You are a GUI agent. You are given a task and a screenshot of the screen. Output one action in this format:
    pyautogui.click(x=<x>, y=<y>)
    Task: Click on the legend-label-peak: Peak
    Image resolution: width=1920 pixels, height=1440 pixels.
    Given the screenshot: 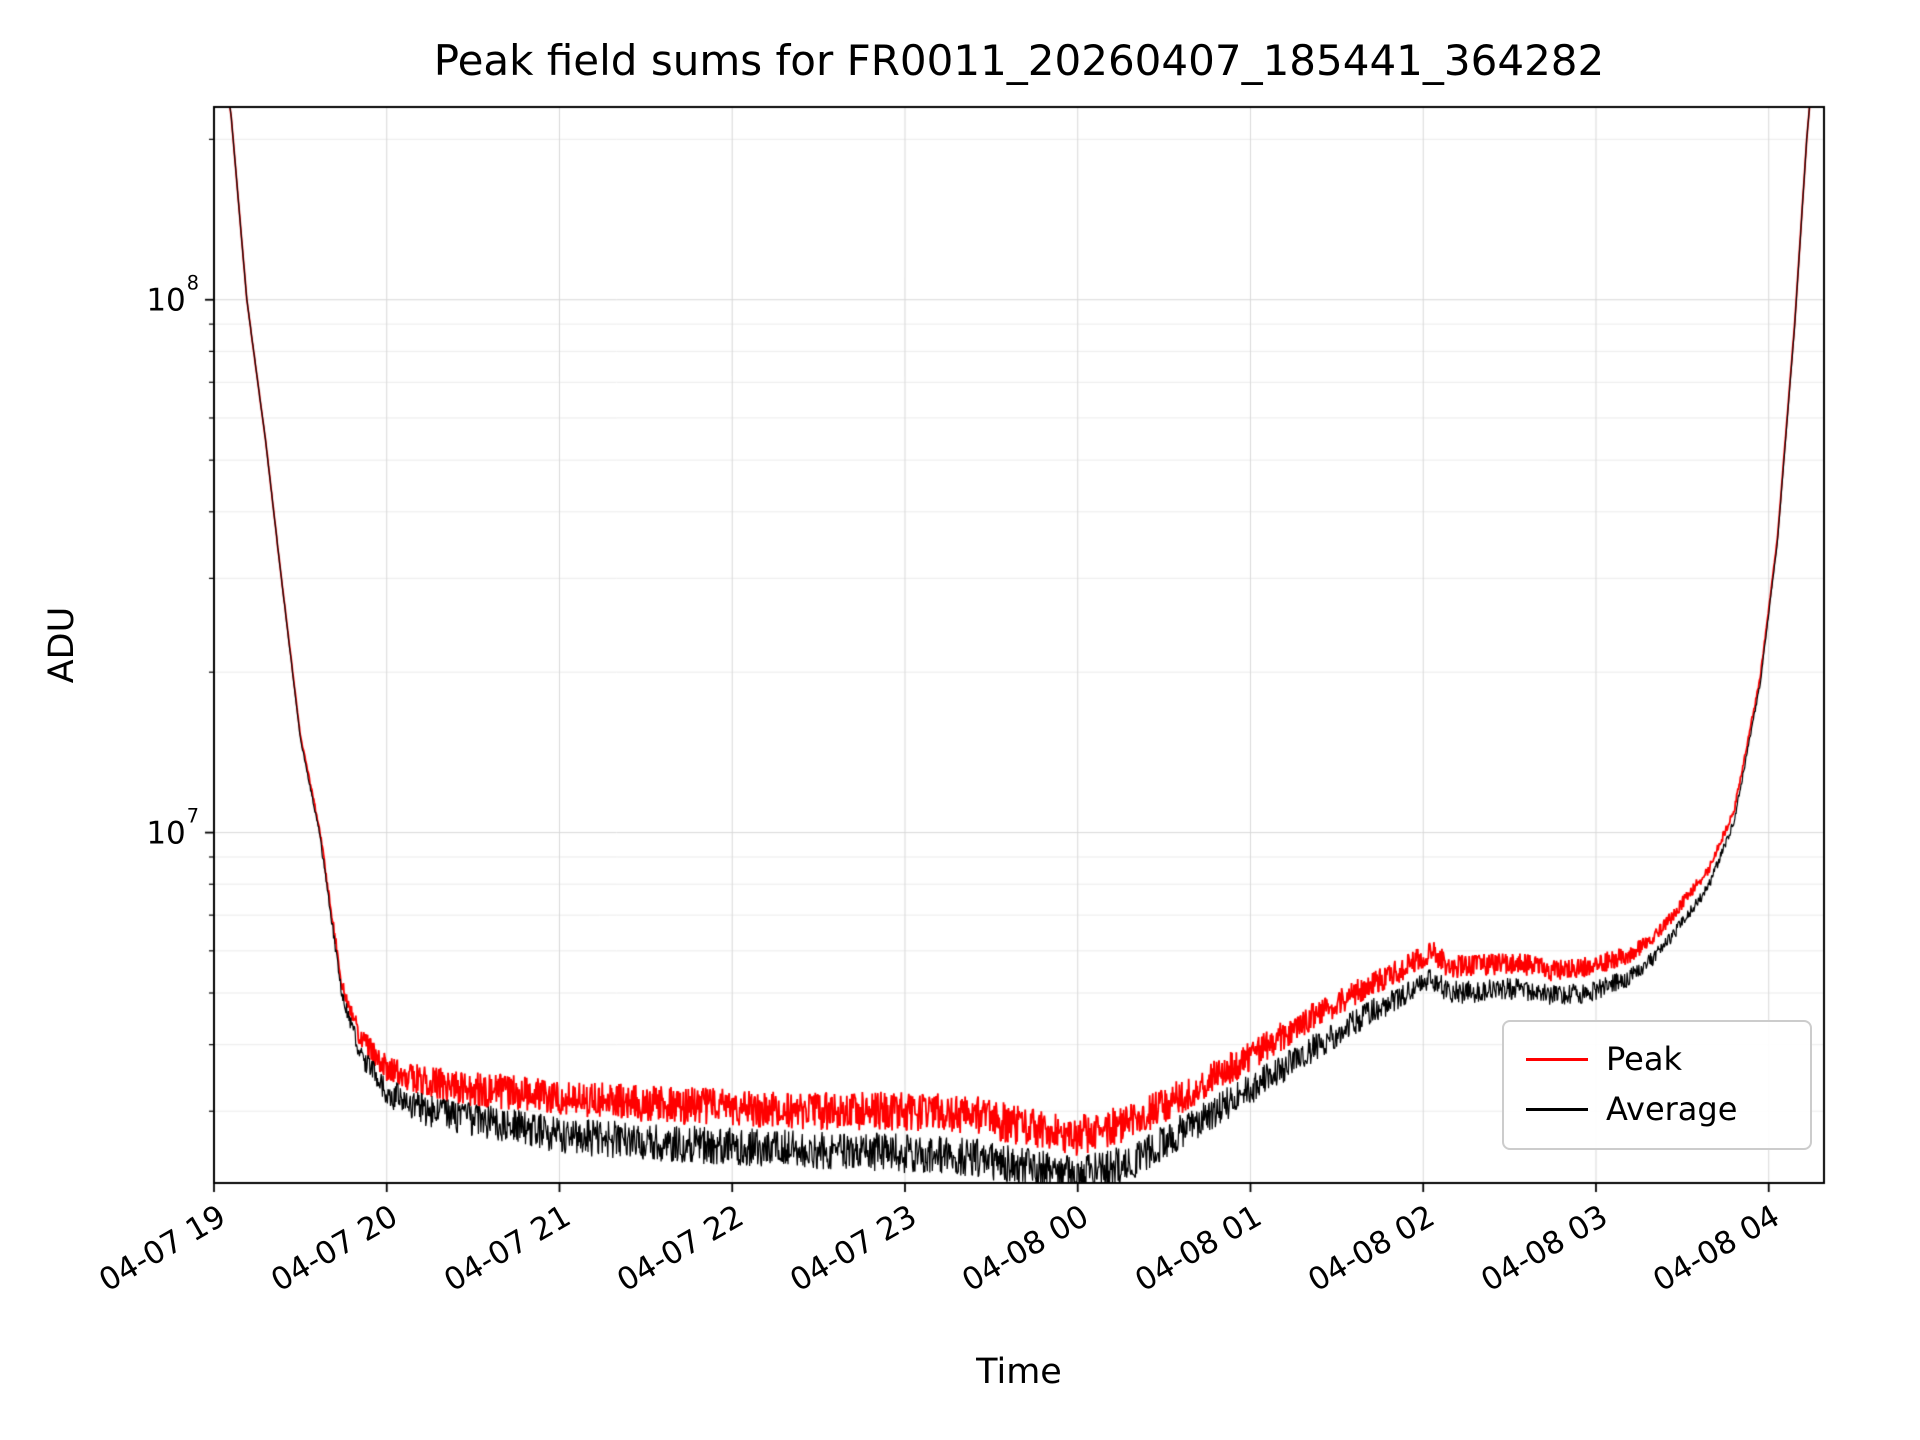 What is the action you would take?
    pyautogui.click(x=1644, y=1059)
    